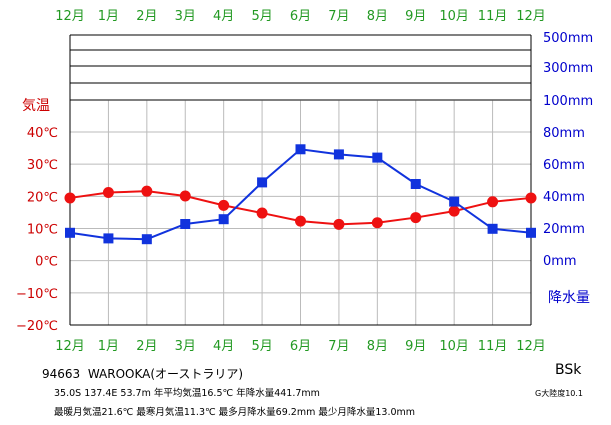  Describe the element at coordinates (454, 16) in the screenshot. I see `month-label-top: 10月` at that location.